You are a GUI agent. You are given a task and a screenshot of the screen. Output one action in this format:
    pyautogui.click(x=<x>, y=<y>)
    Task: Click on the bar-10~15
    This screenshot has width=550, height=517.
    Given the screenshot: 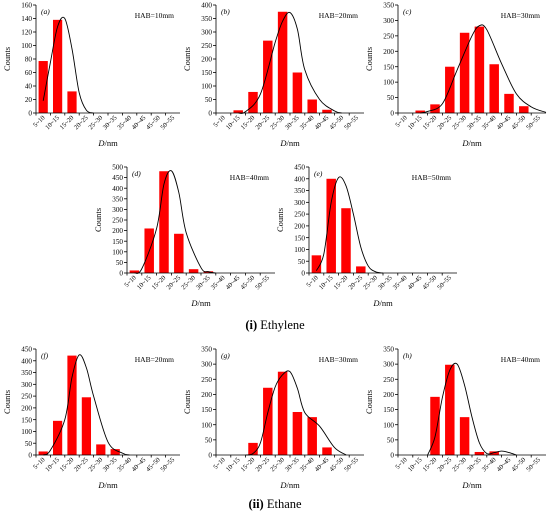 What is the action you would take?
    pyautogui.click(x=420, y=111)
    